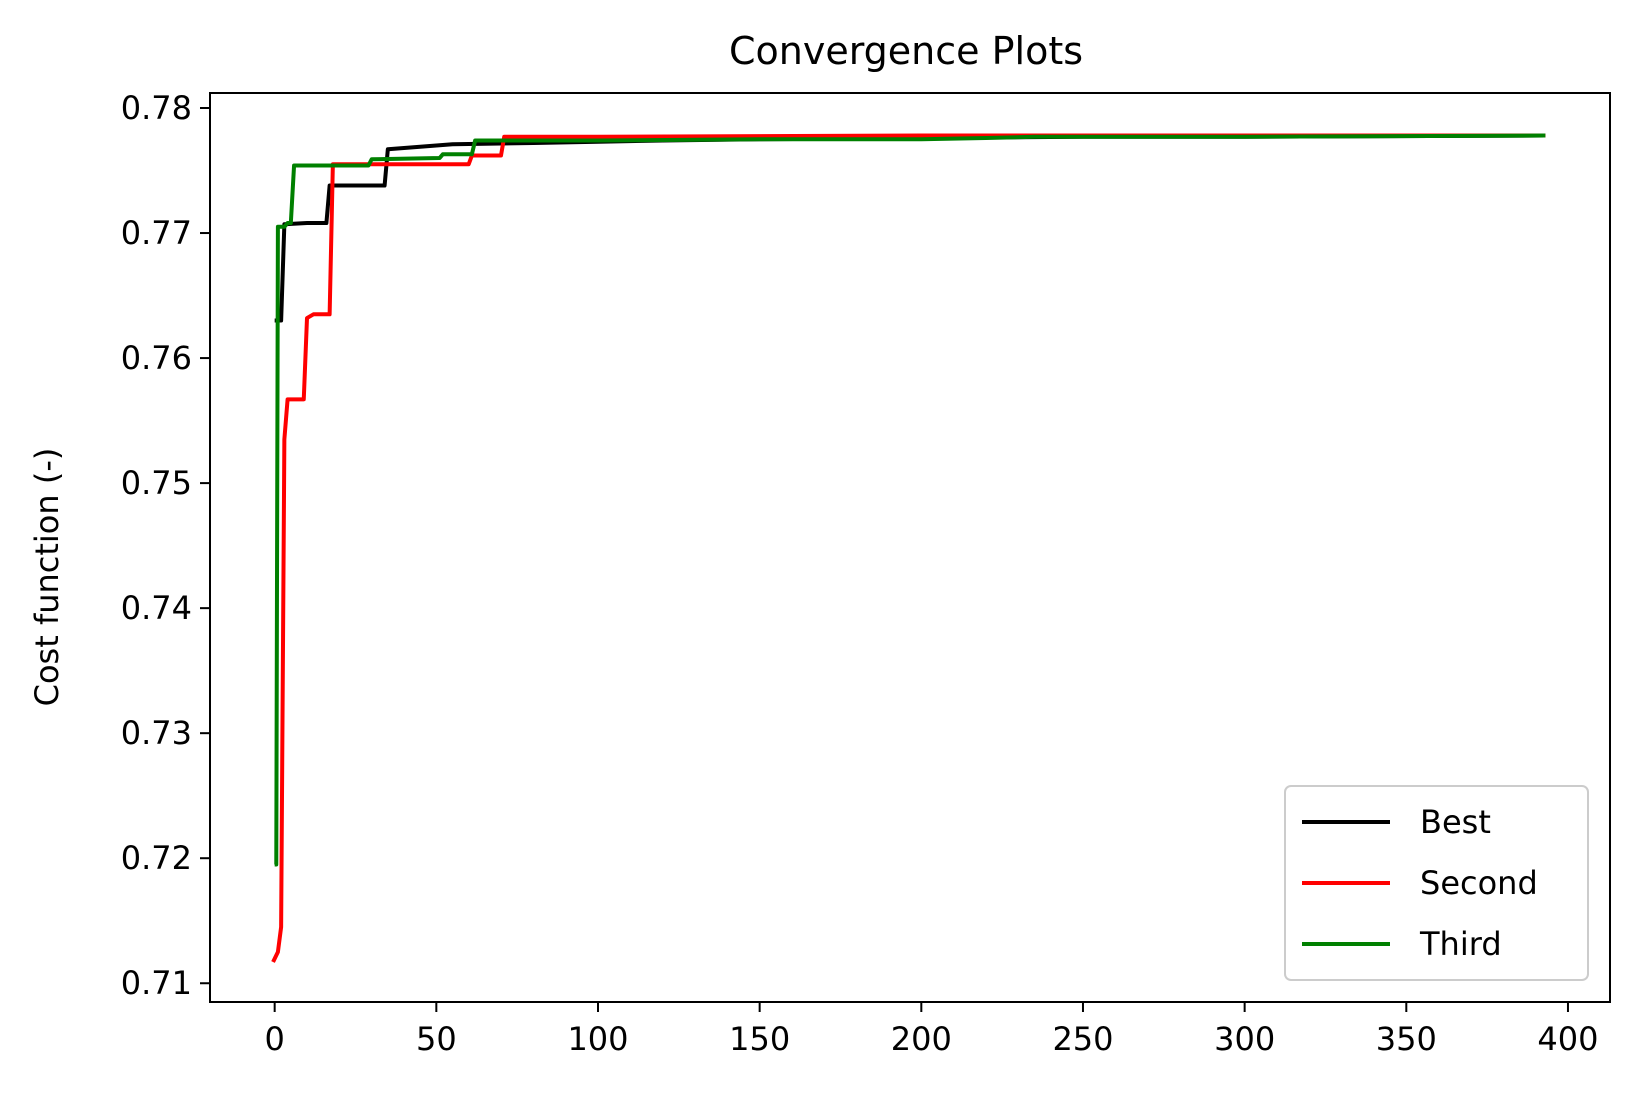 This screenshot has width=1633, height=1098. I want to click on legend: Best Second Third, so click(1436, 883).